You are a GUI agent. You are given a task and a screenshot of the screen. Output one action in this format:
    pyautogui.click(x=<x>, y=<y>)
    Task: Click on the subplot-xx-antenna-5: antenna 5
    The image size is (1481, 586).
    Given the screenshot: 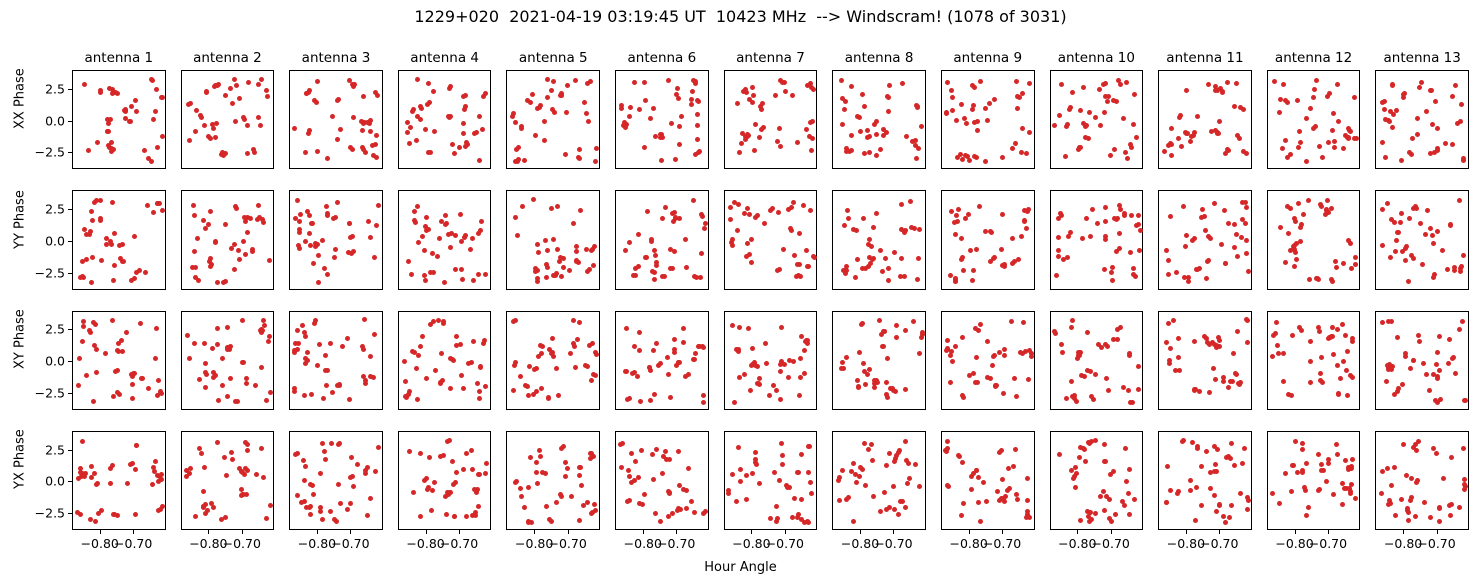 What is the action you would take?
    pyautogui.click(x=553, y=110)
    